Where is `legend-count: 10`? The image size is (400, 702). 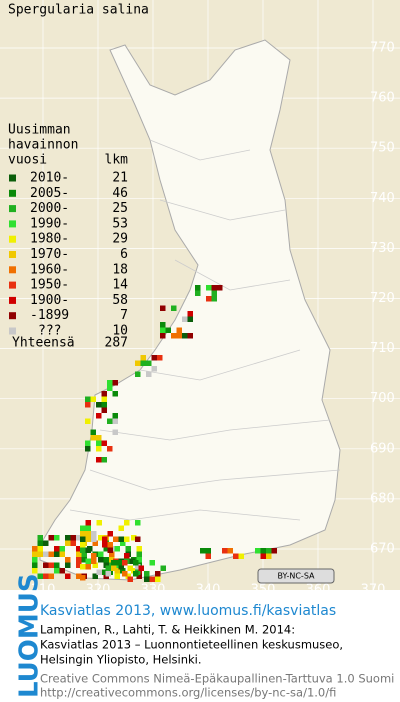
legend-count: 10 is located at coordinates (120, 331).